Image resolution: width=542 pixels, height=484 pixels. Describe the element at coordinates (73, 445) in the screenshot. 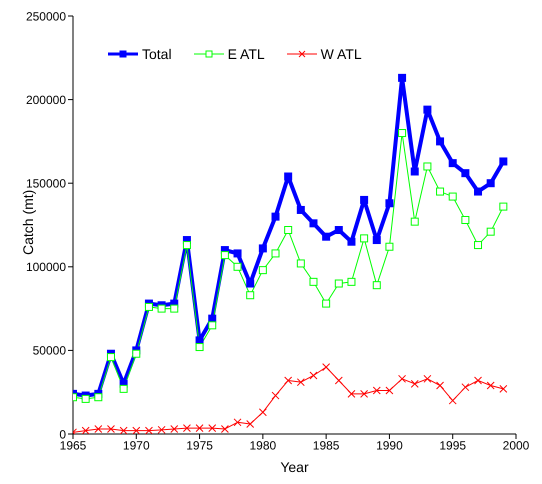

I see `x-tick-label: 1965` at that location.